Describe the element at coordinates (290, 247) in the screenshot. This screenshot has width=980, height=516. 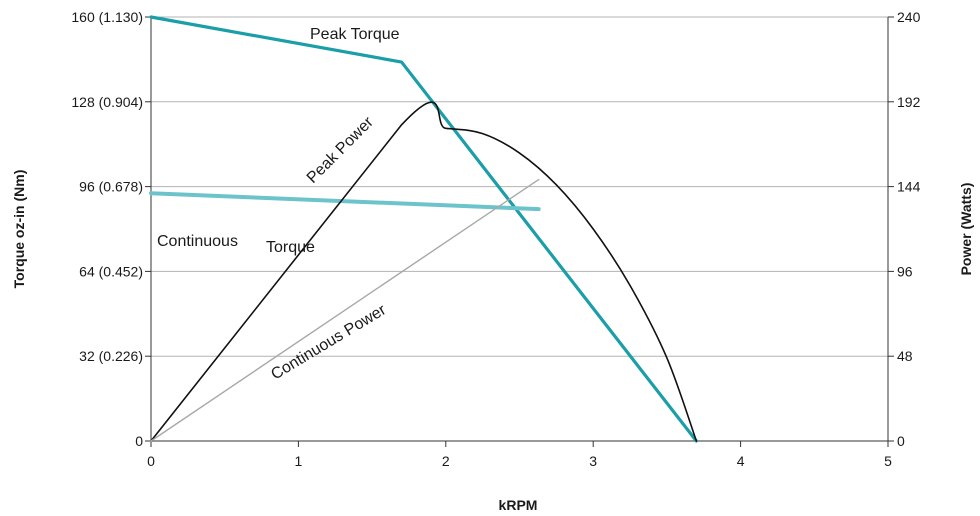
I see `continuous-torque-label-2: Torque` at that location.